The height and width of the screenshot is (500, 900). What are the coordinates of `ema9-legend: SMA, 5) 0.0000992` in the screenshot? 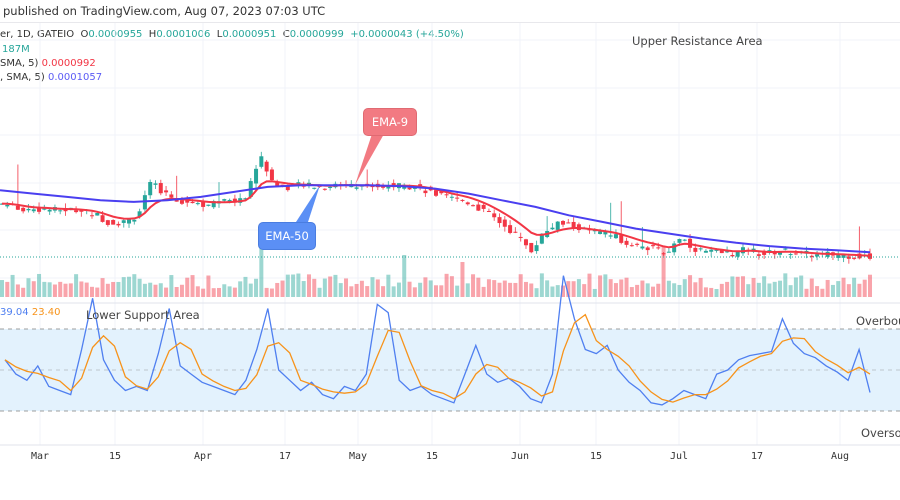 It's located at (48, 63).